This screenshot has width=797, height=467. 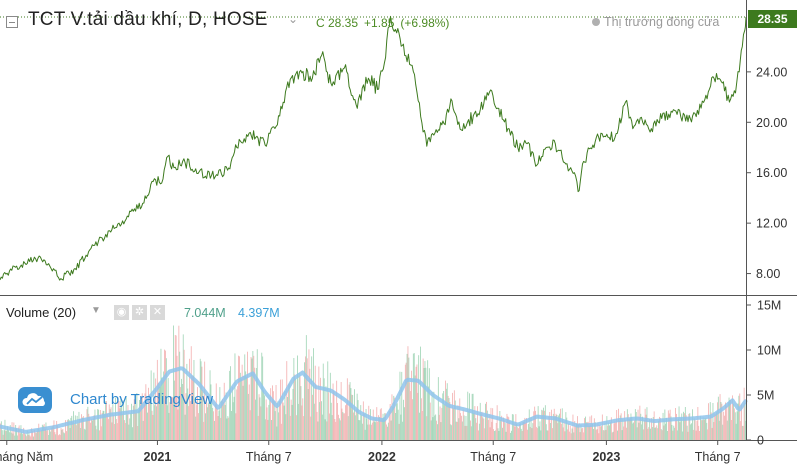 I want to click on chart-title: TCT V.tải dầu khí, D, HOSE, so click(x=148, y=19).